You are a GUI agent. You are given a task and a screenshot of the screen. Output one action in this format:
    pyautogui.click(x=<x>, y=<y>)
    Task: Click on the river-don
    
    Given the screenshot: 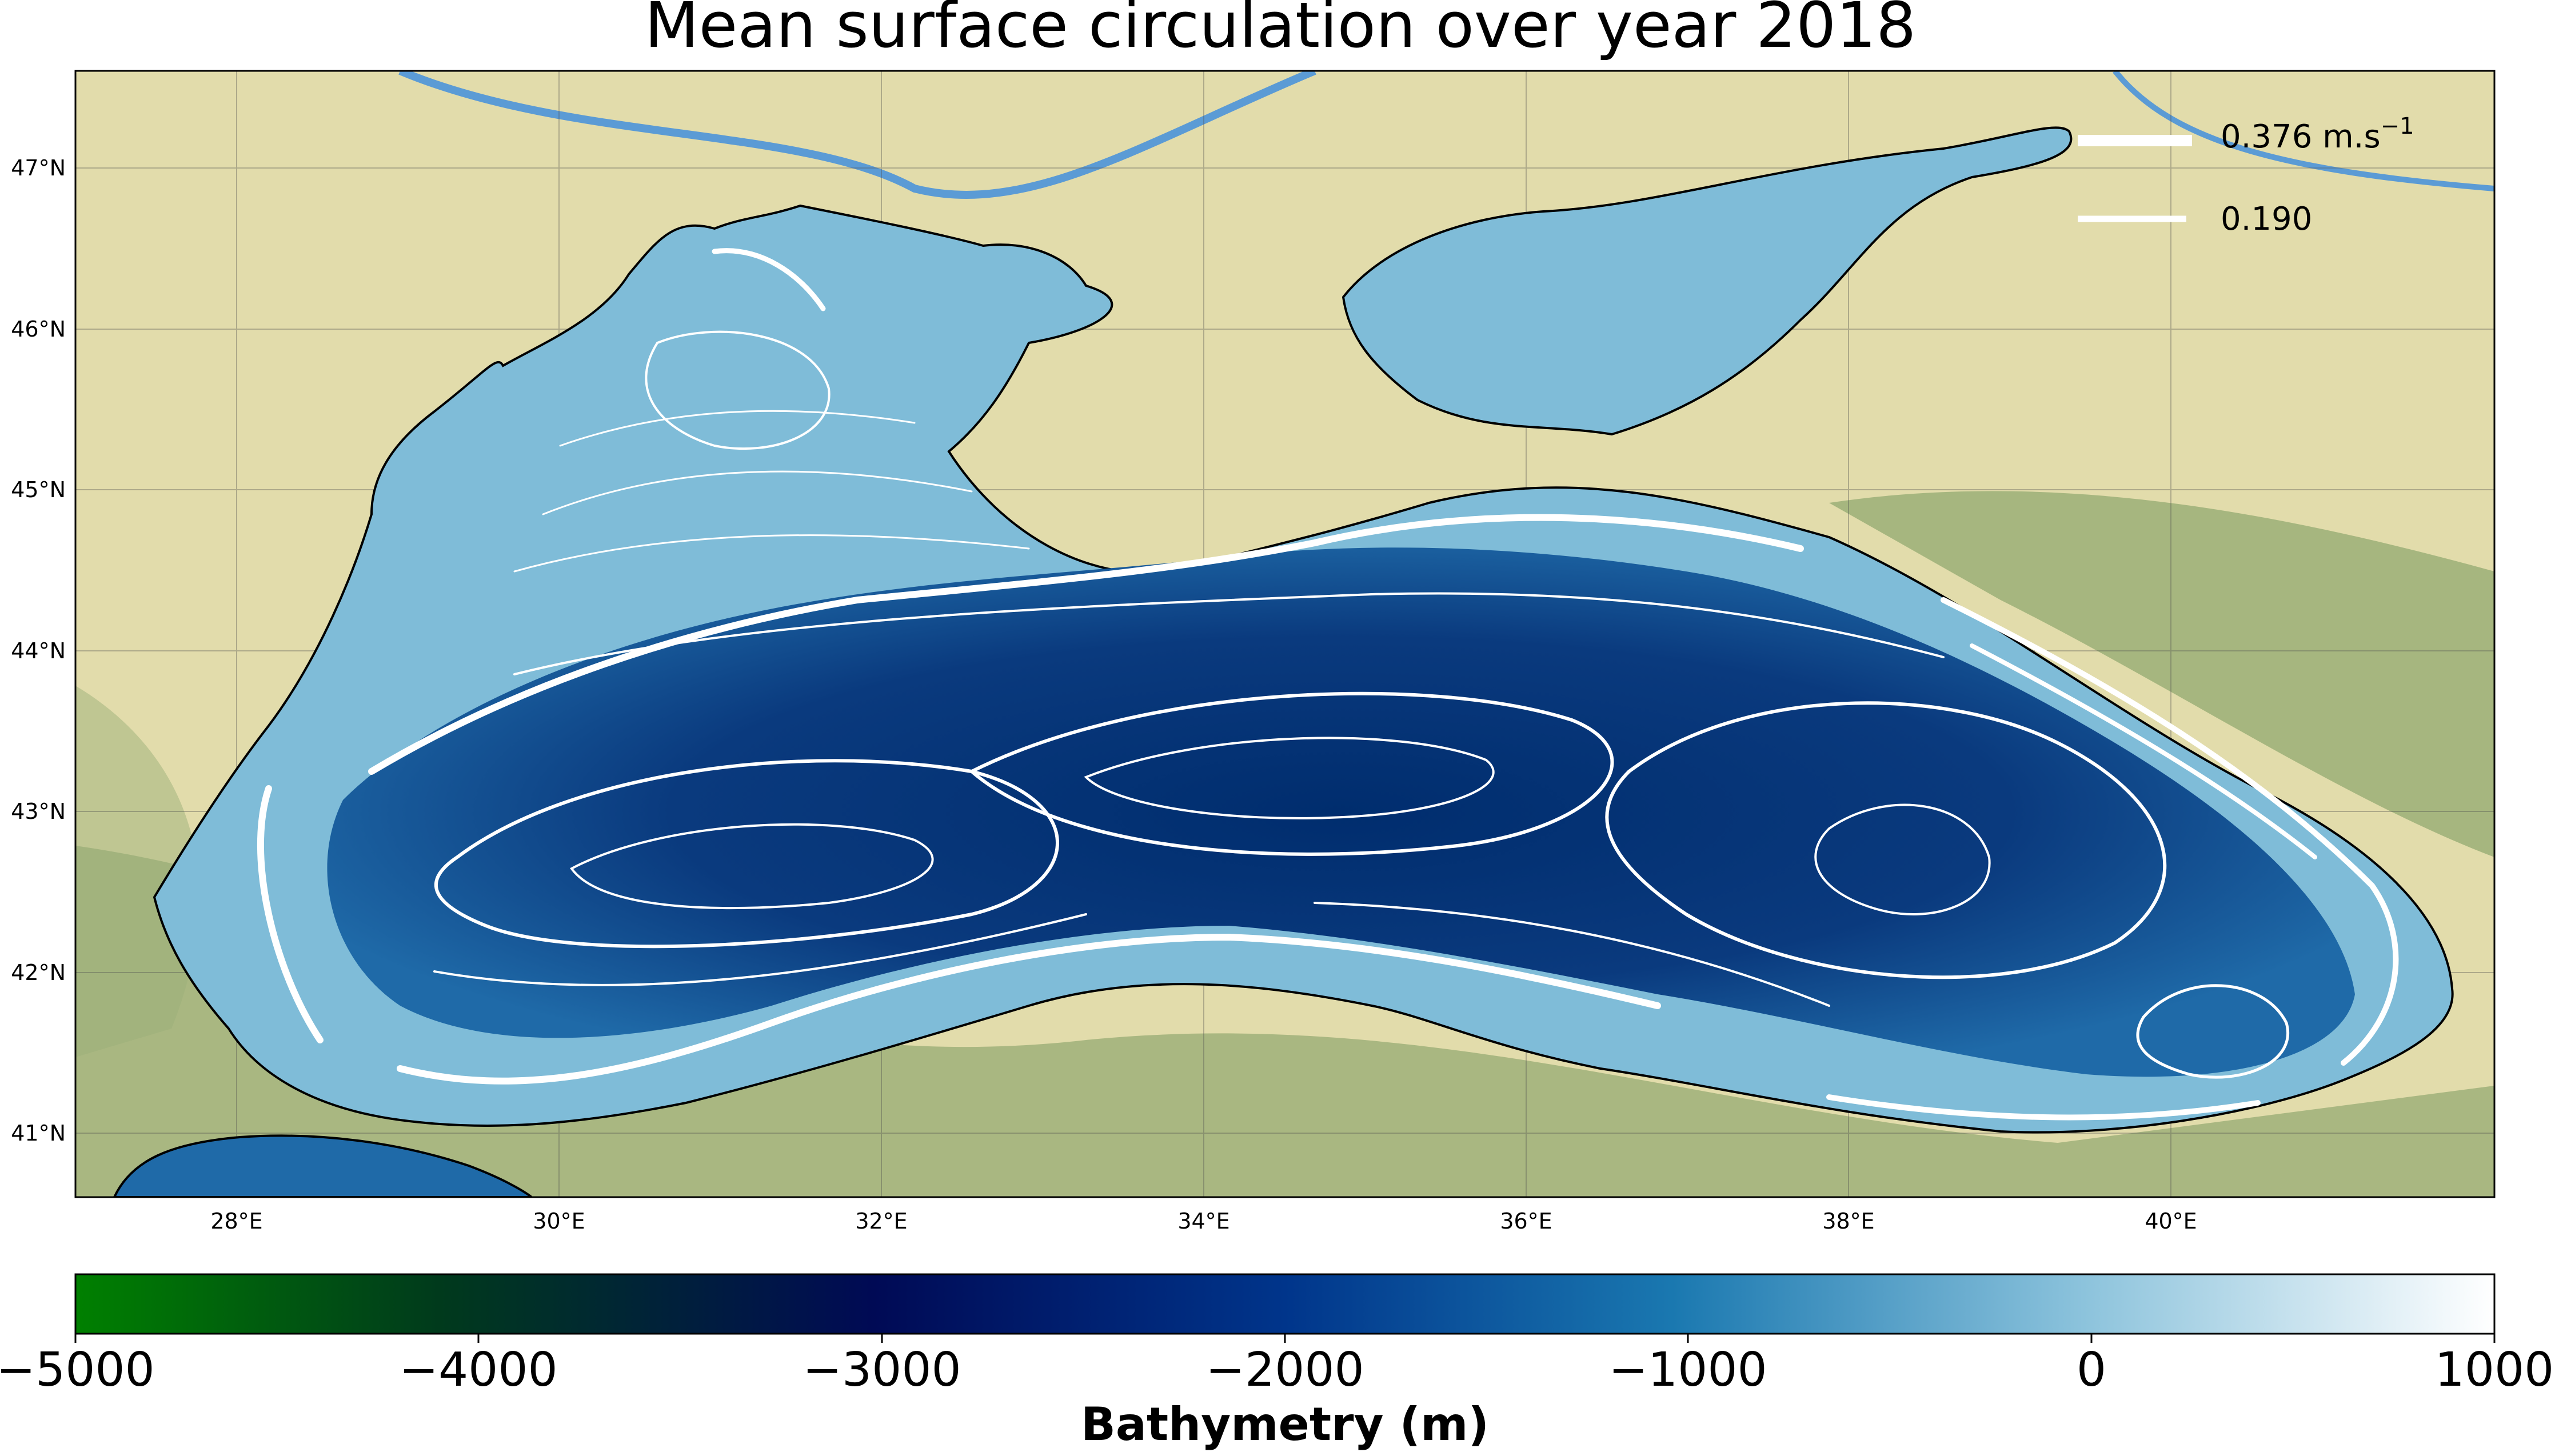 What is the action you would take?
    pyautogui.click(x=2303, y=131)
    